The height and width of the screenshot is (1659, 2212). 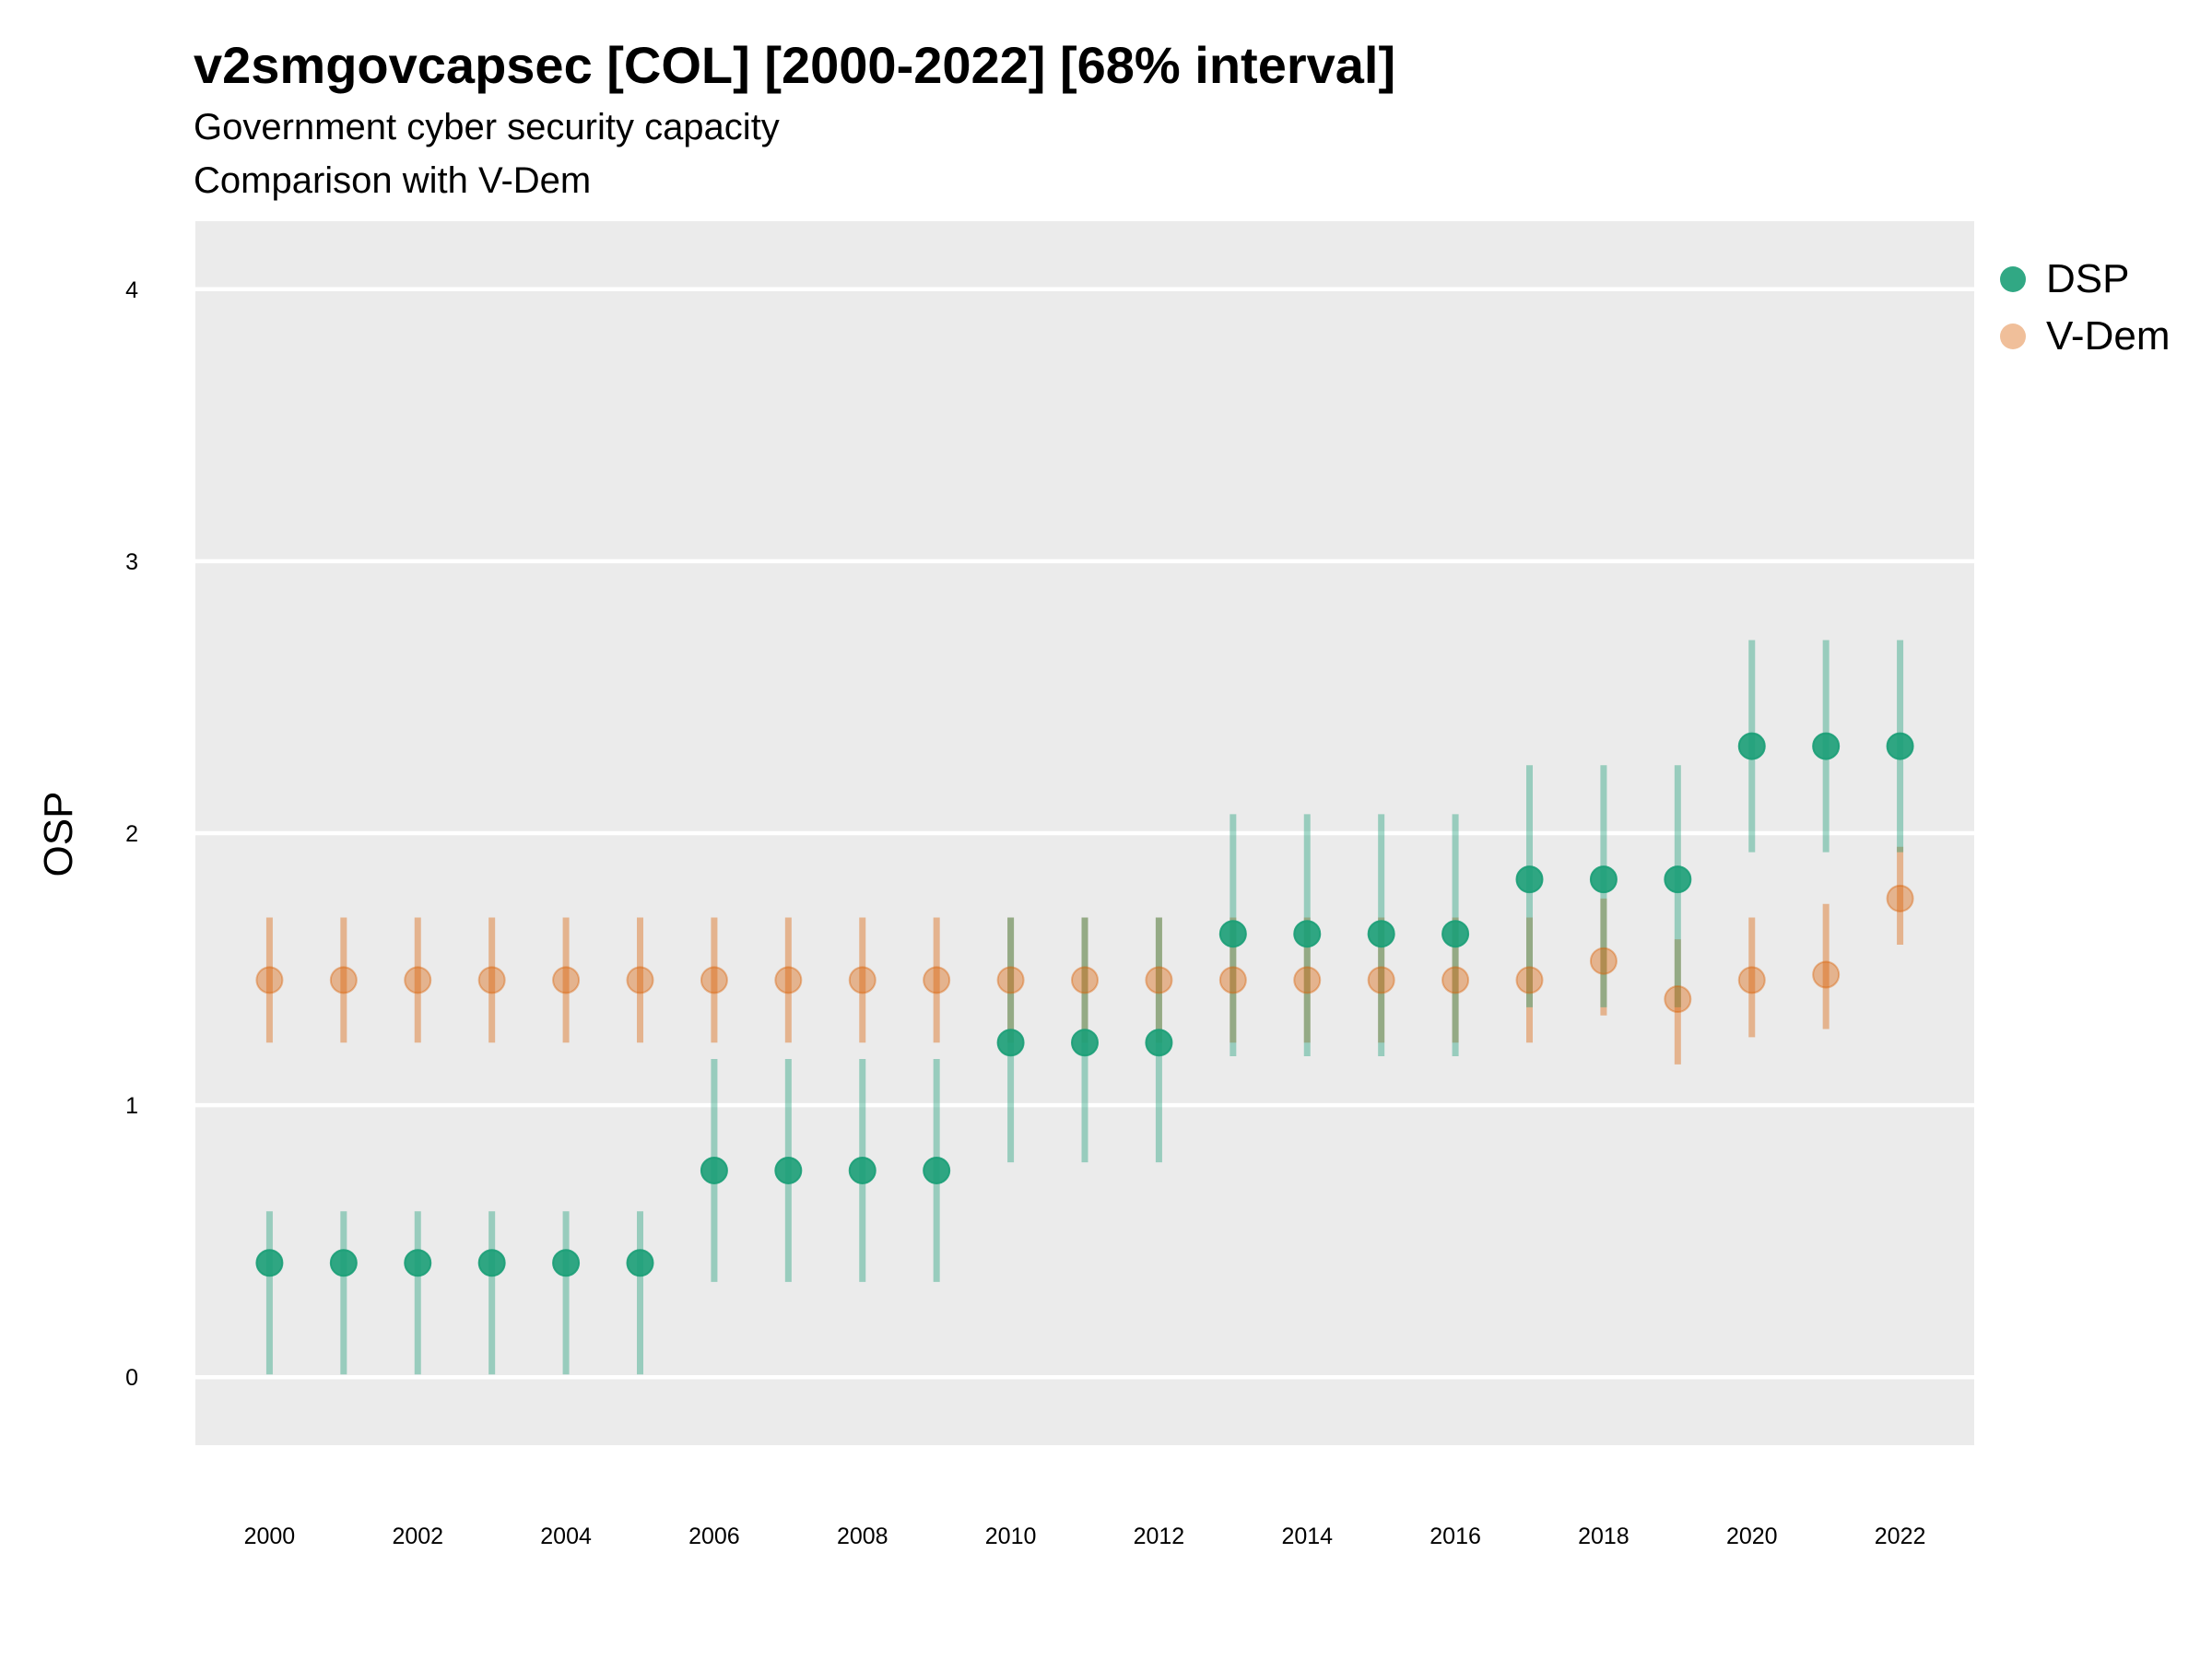 I want to click on x-tick-label: 2006, so click(x=714, y=1536).